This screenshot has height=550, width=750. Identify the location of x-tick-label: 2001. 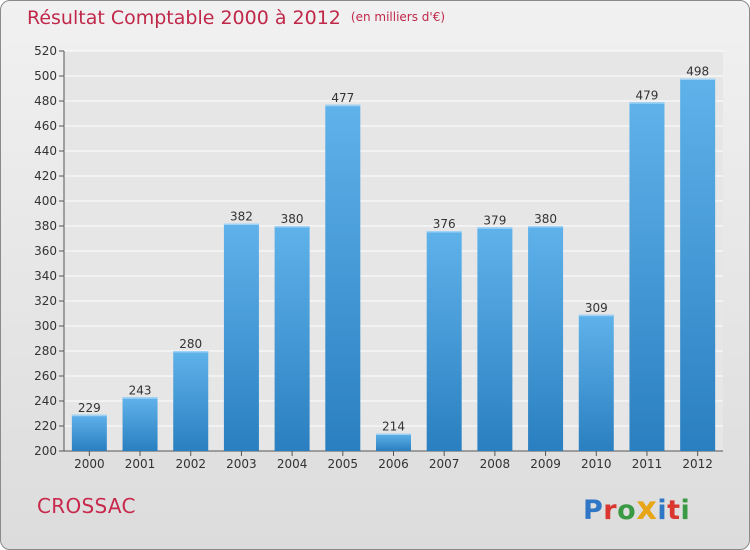
(140, 464).